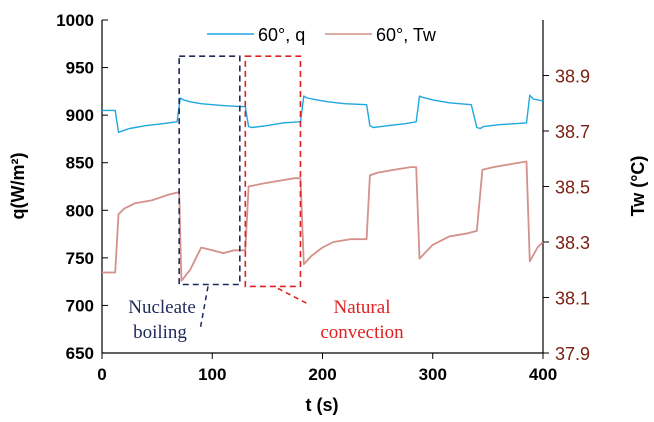 This screenshot has width=654, height=422. I want to click on nucleate-label-line1: Nucleate, so click(162, 307).